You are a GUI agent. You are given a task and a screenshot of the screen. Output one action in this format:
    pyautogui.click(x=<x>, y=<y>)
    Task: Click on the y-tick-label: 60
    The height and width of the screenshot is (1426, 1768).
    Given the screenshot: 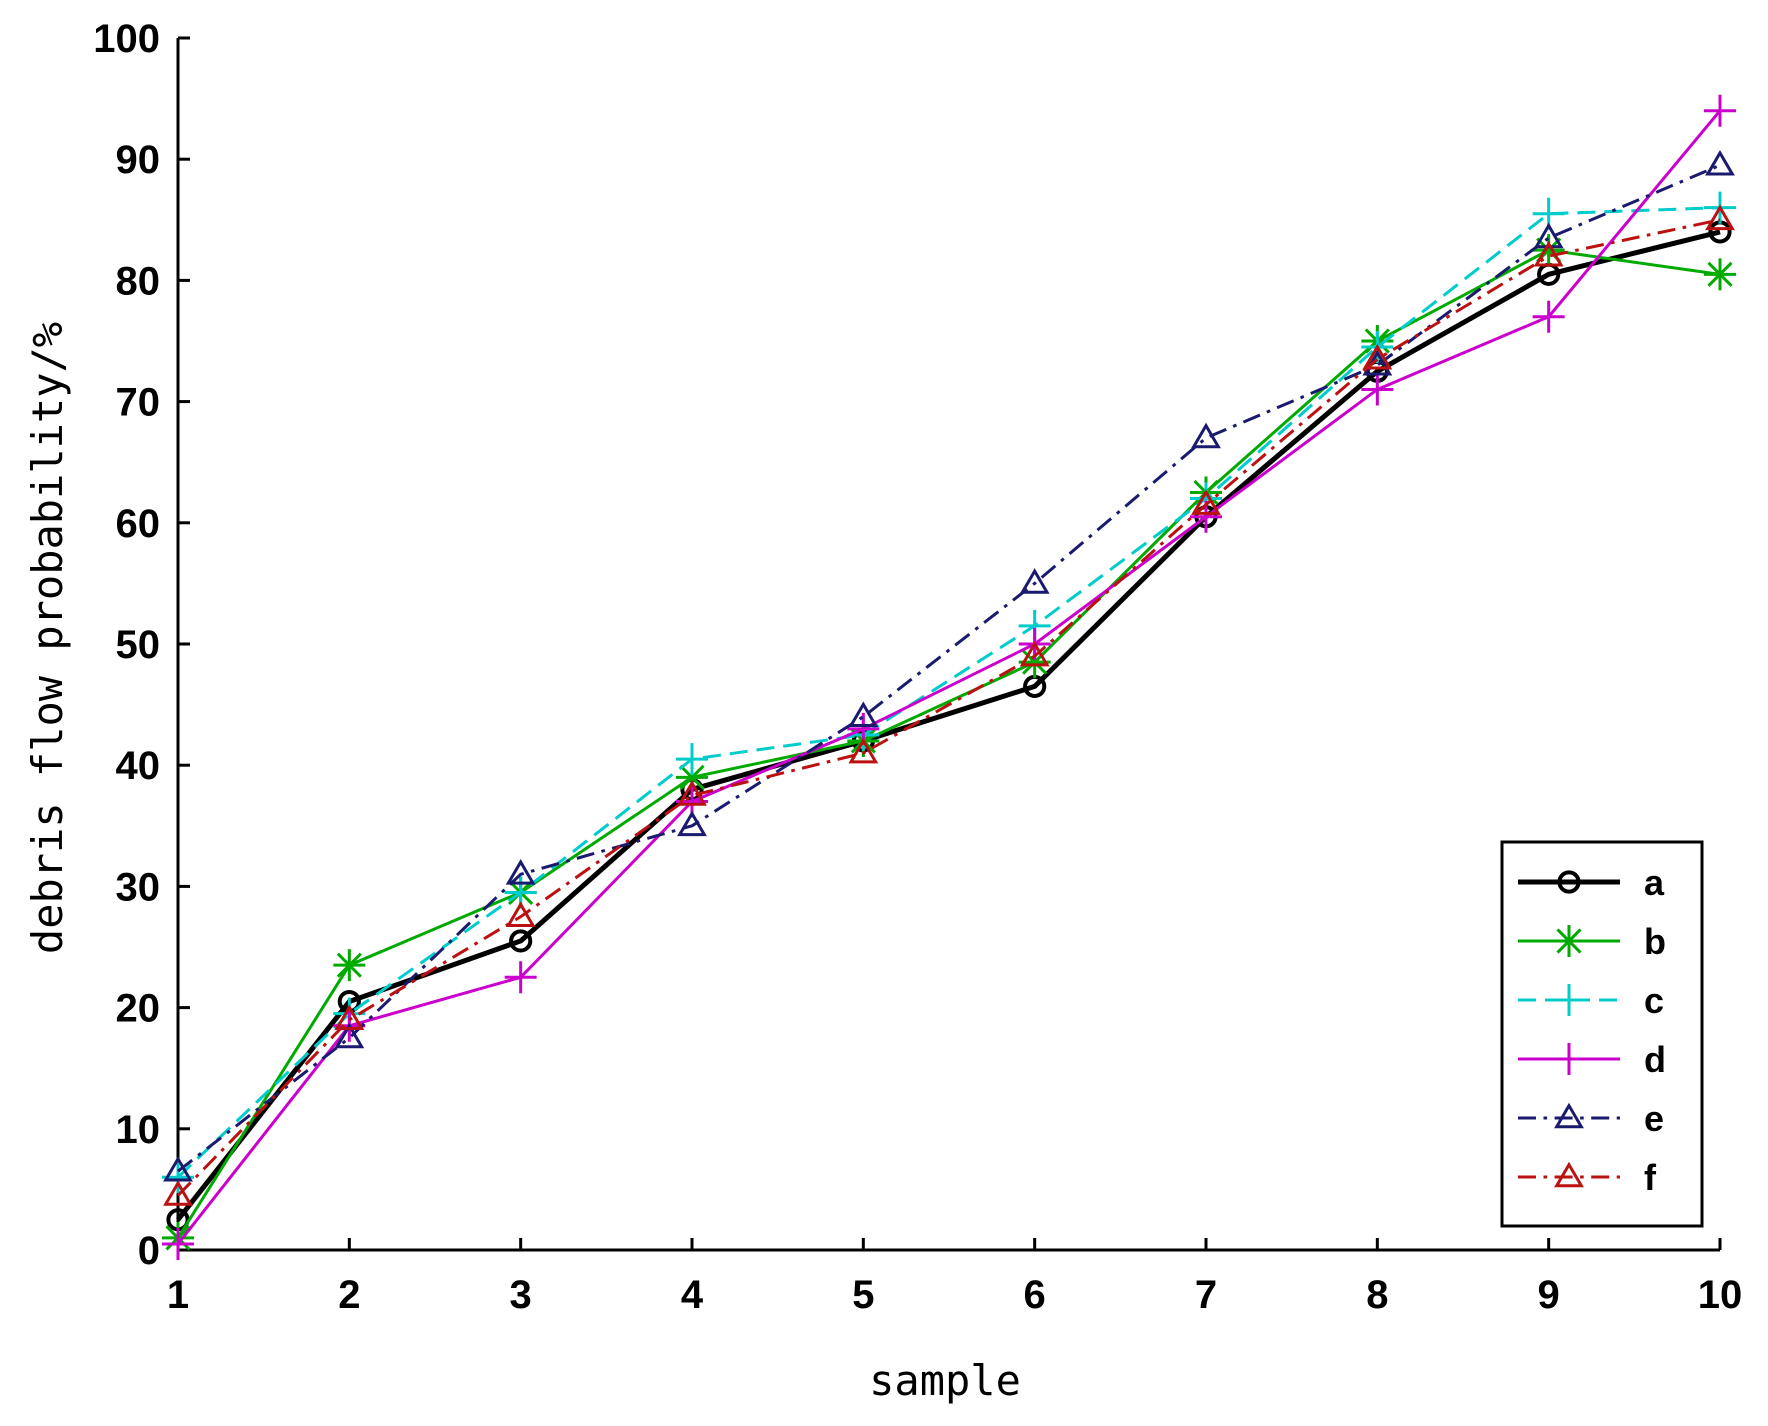 What is the action you would take?
    pyautogui.click(x=138, y=524)
    